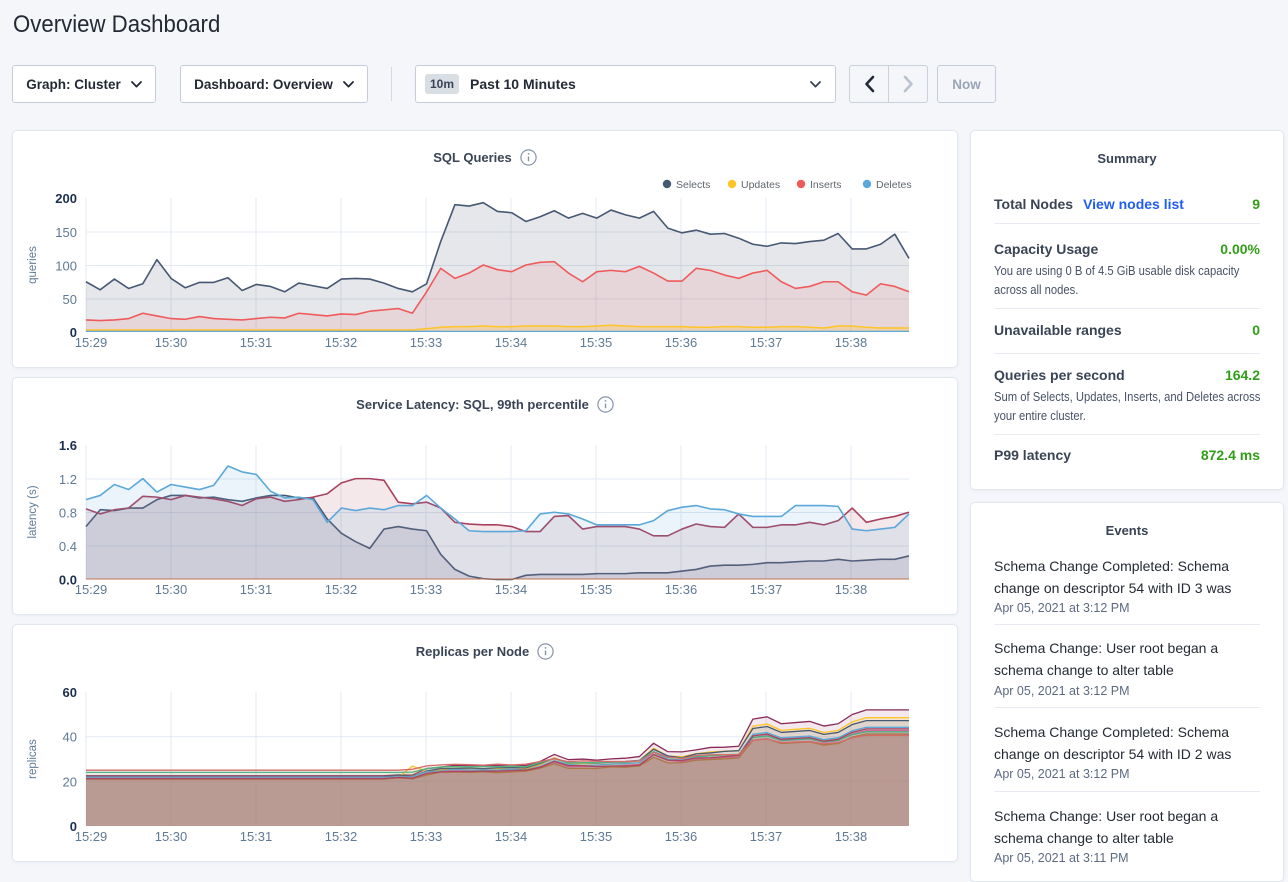  What do you see at coordinates (894, 185) in the screenshot?
I see `svg-text: Deletes` at bounding box center [894, 185].